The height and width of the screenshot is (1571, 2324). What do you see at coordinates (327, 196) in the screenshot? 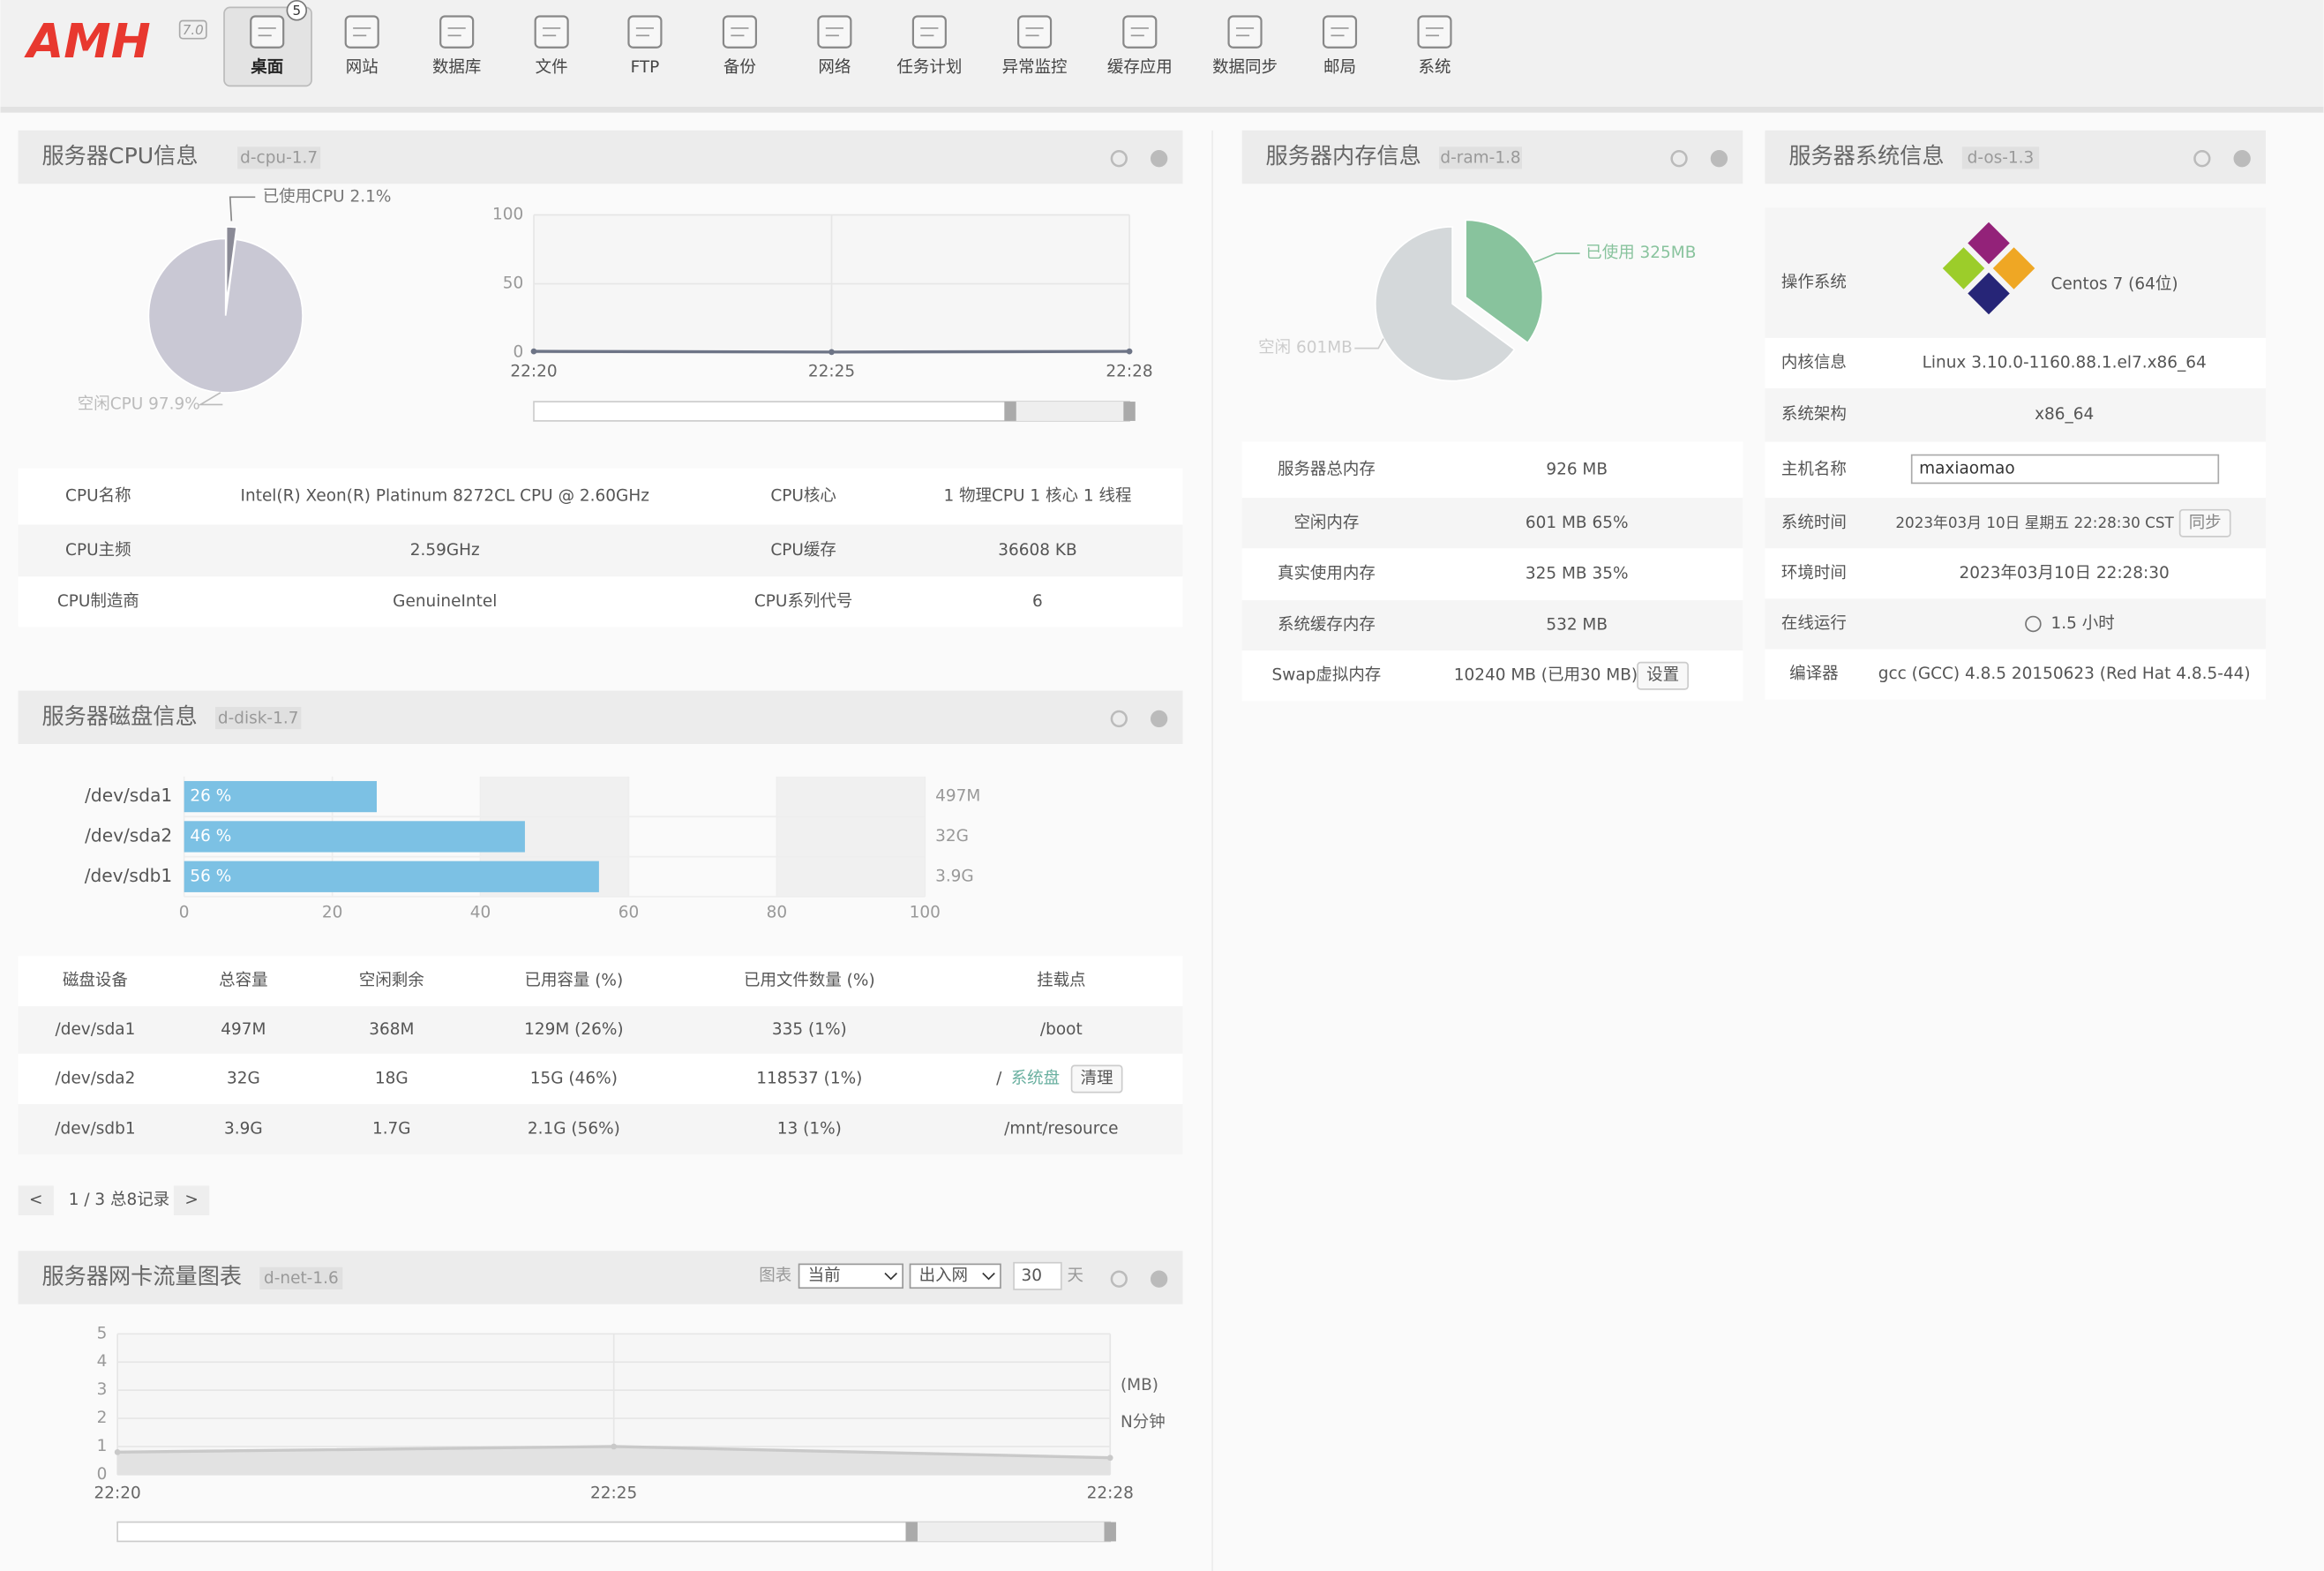
I see `pie-label: 已使用CPU 2.1%` at bounding box center [327, 196].